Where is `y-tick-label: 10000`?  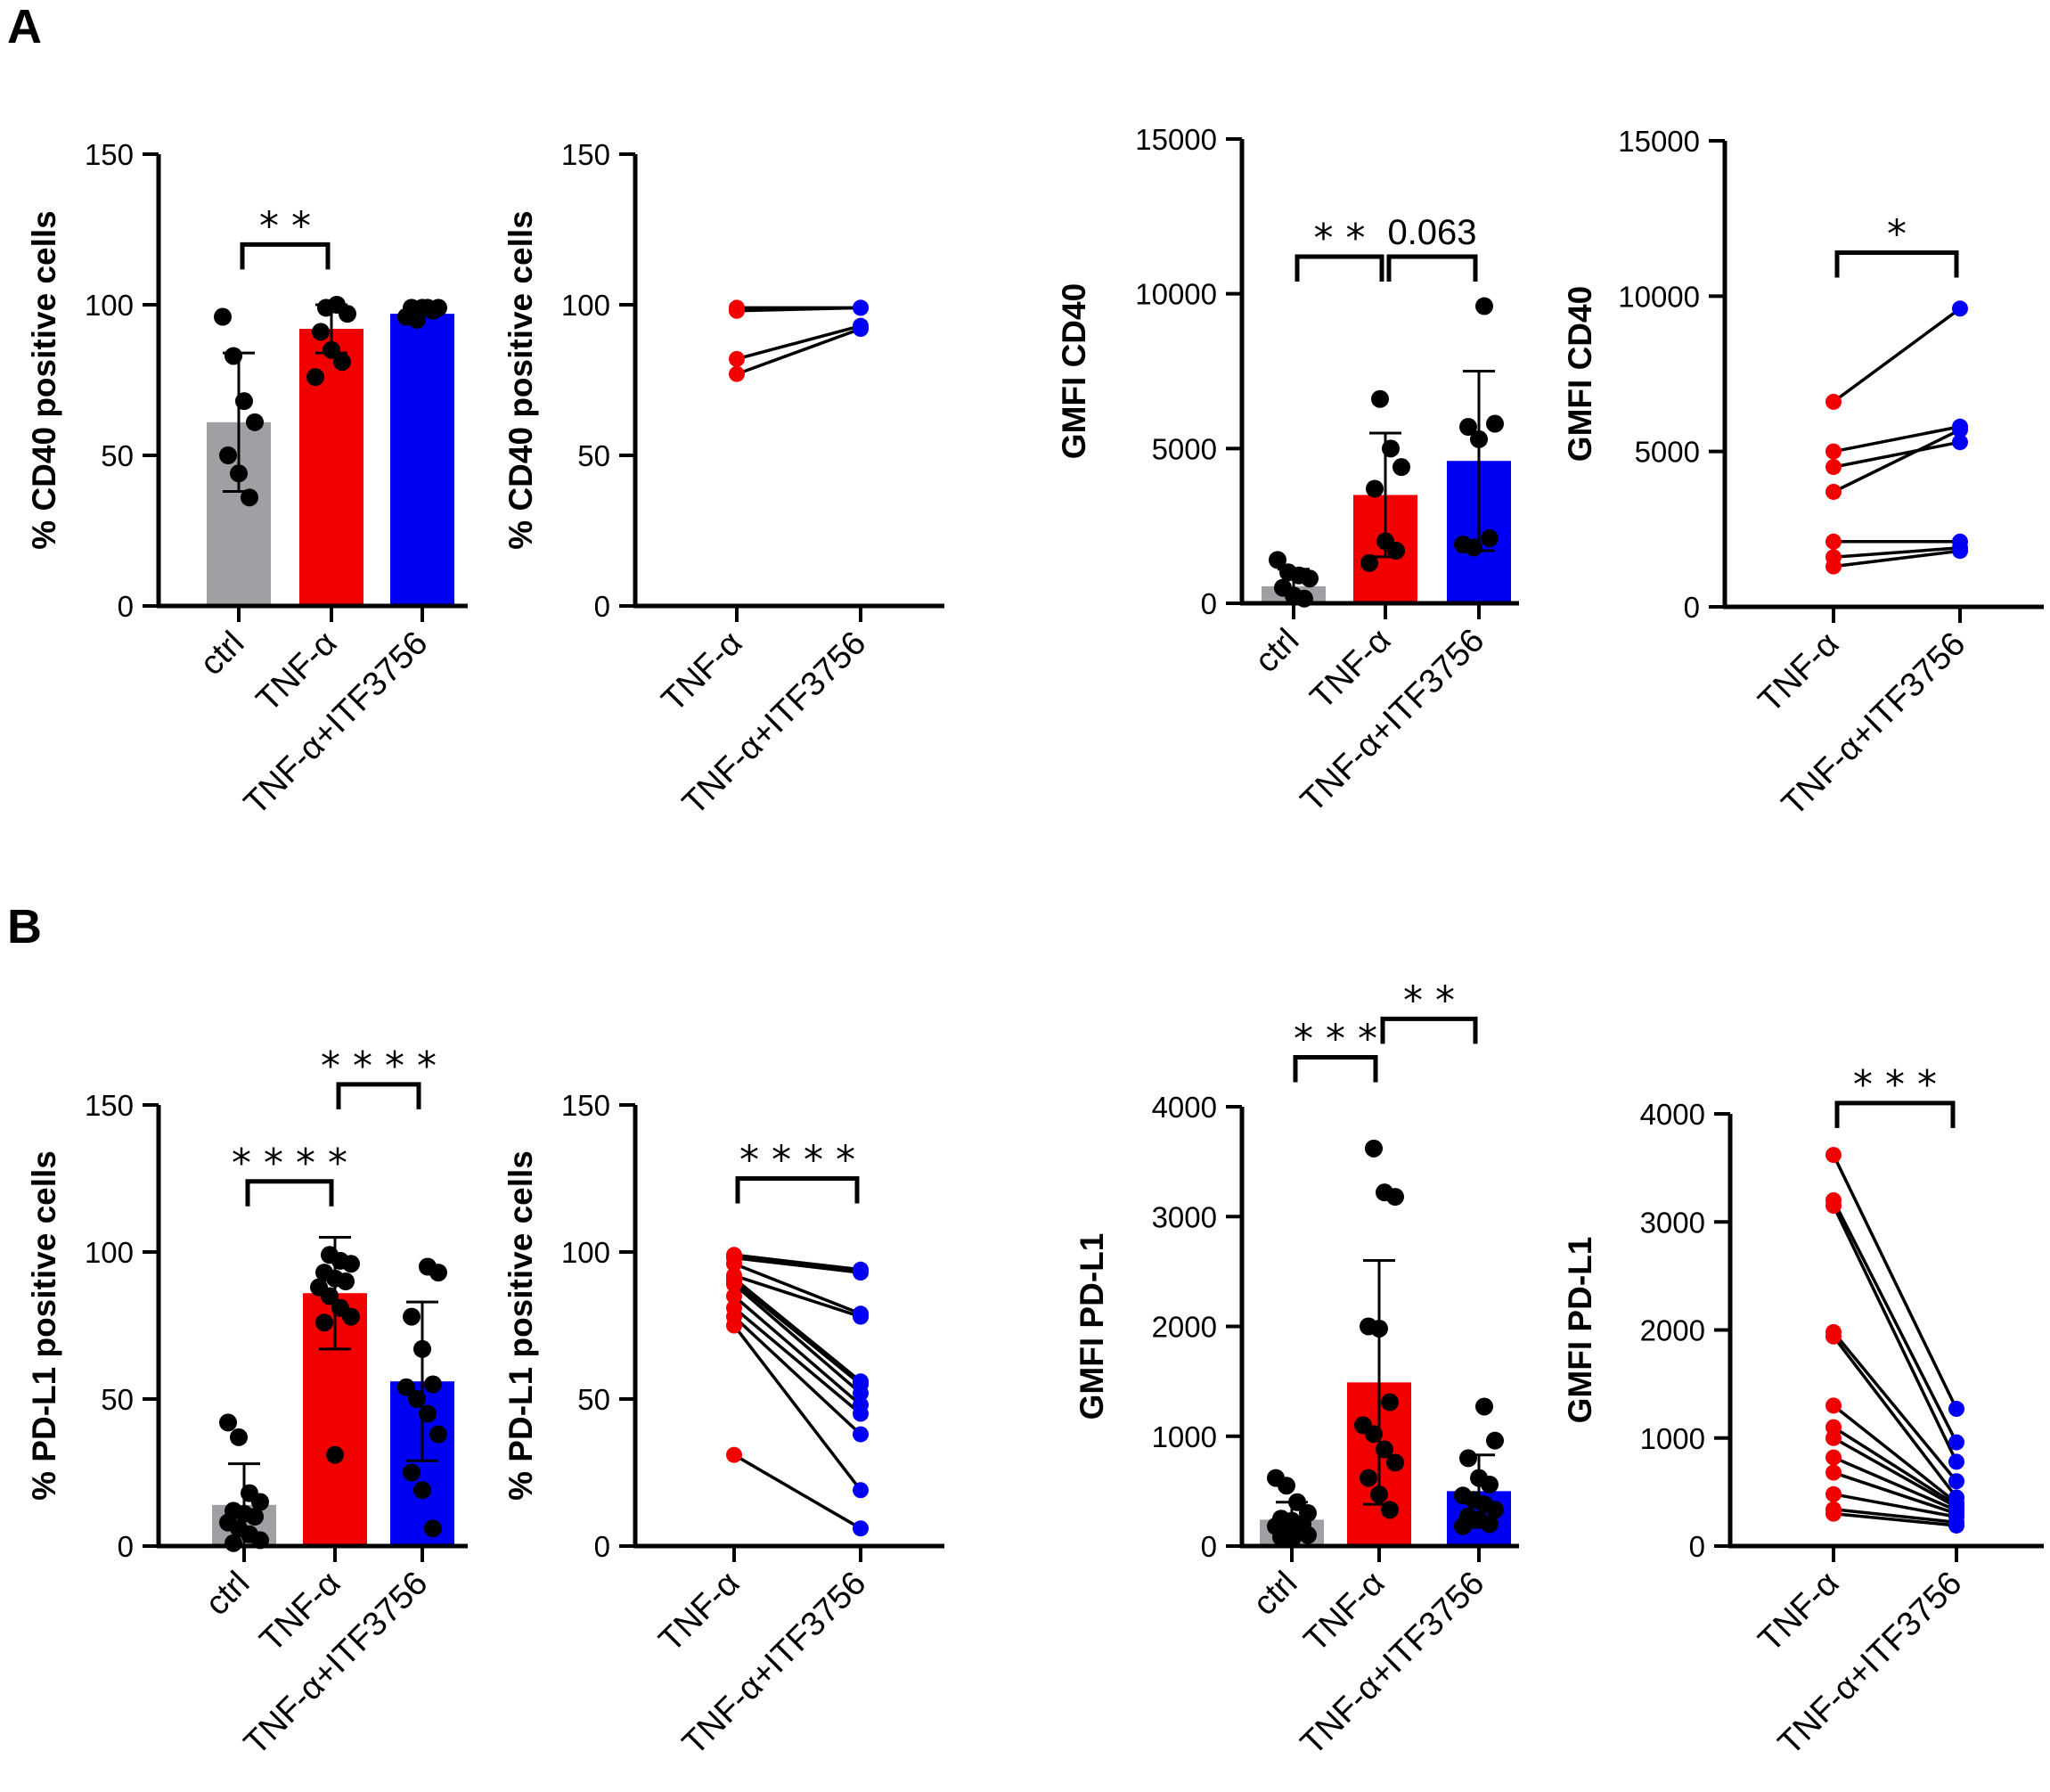
y-tick-label: 10000 is located at coordinates (1659, 296).